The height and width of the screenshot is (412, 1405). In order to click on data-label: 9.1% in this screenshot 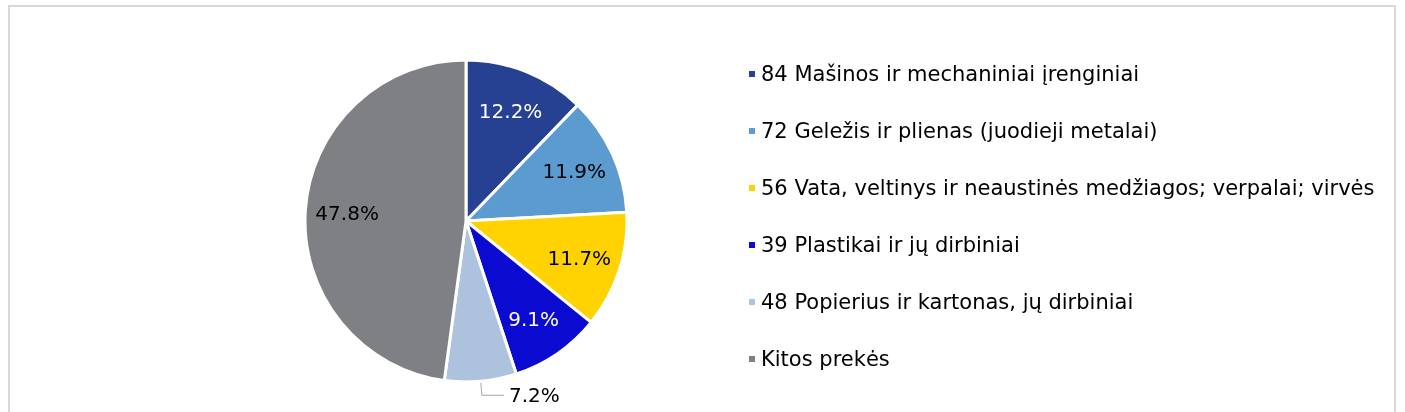, I will do `click(534, 319)`.